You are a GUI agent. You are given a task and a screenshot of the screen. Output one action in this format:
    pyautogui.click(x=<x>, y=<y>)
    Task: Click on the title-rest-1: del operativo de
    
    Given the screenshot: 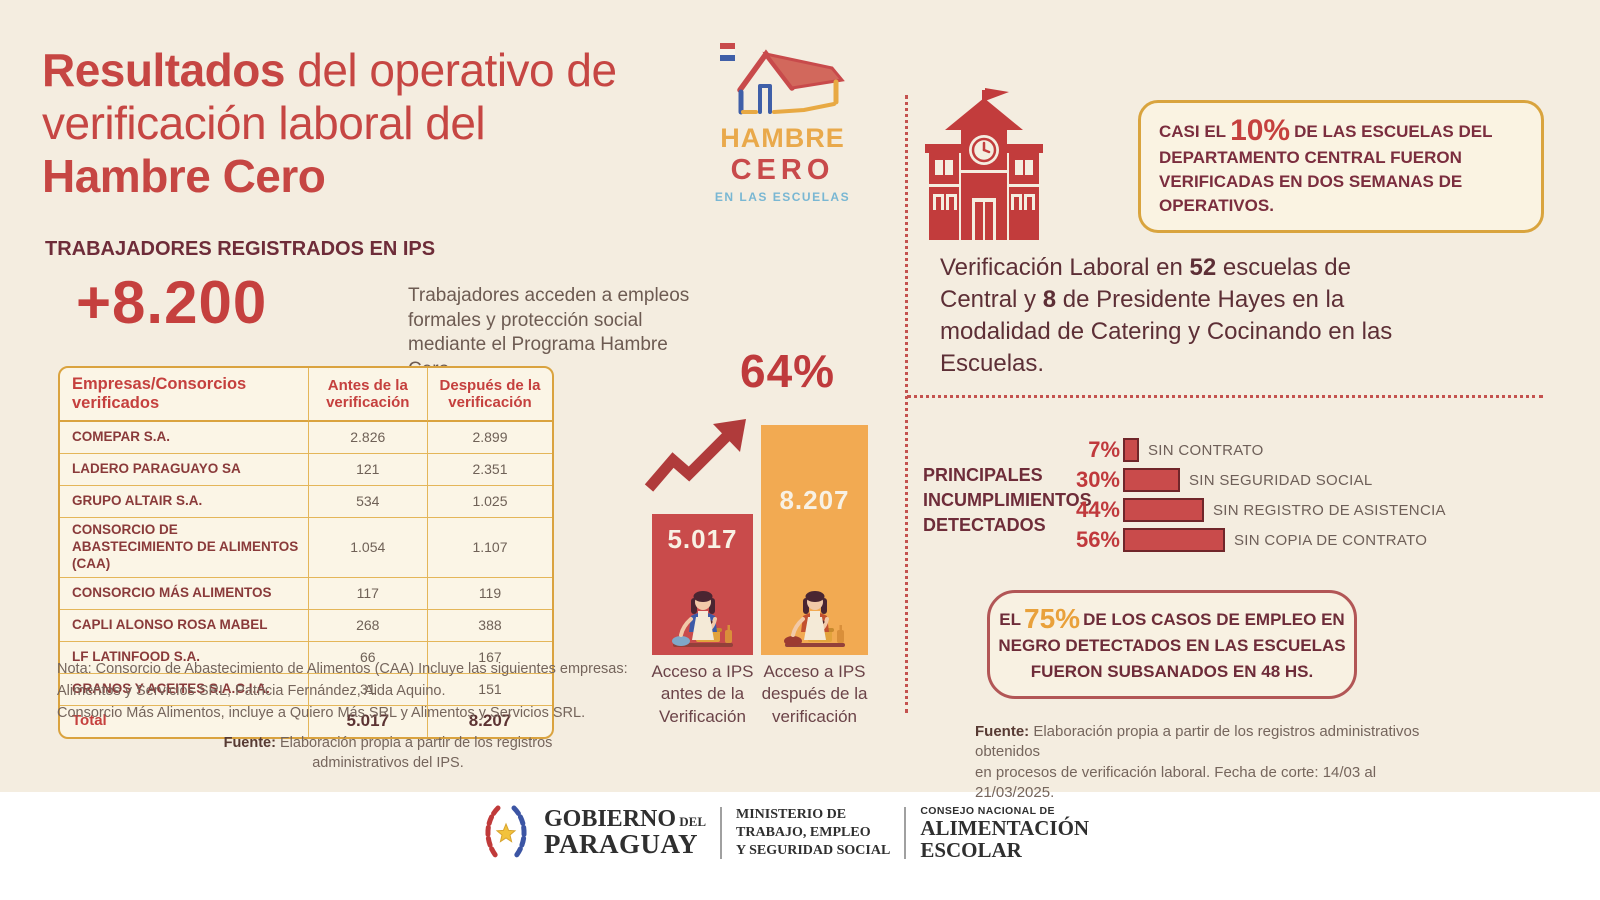 What is the action you would take?
    pyautogui.click(x=450, y=70)
    